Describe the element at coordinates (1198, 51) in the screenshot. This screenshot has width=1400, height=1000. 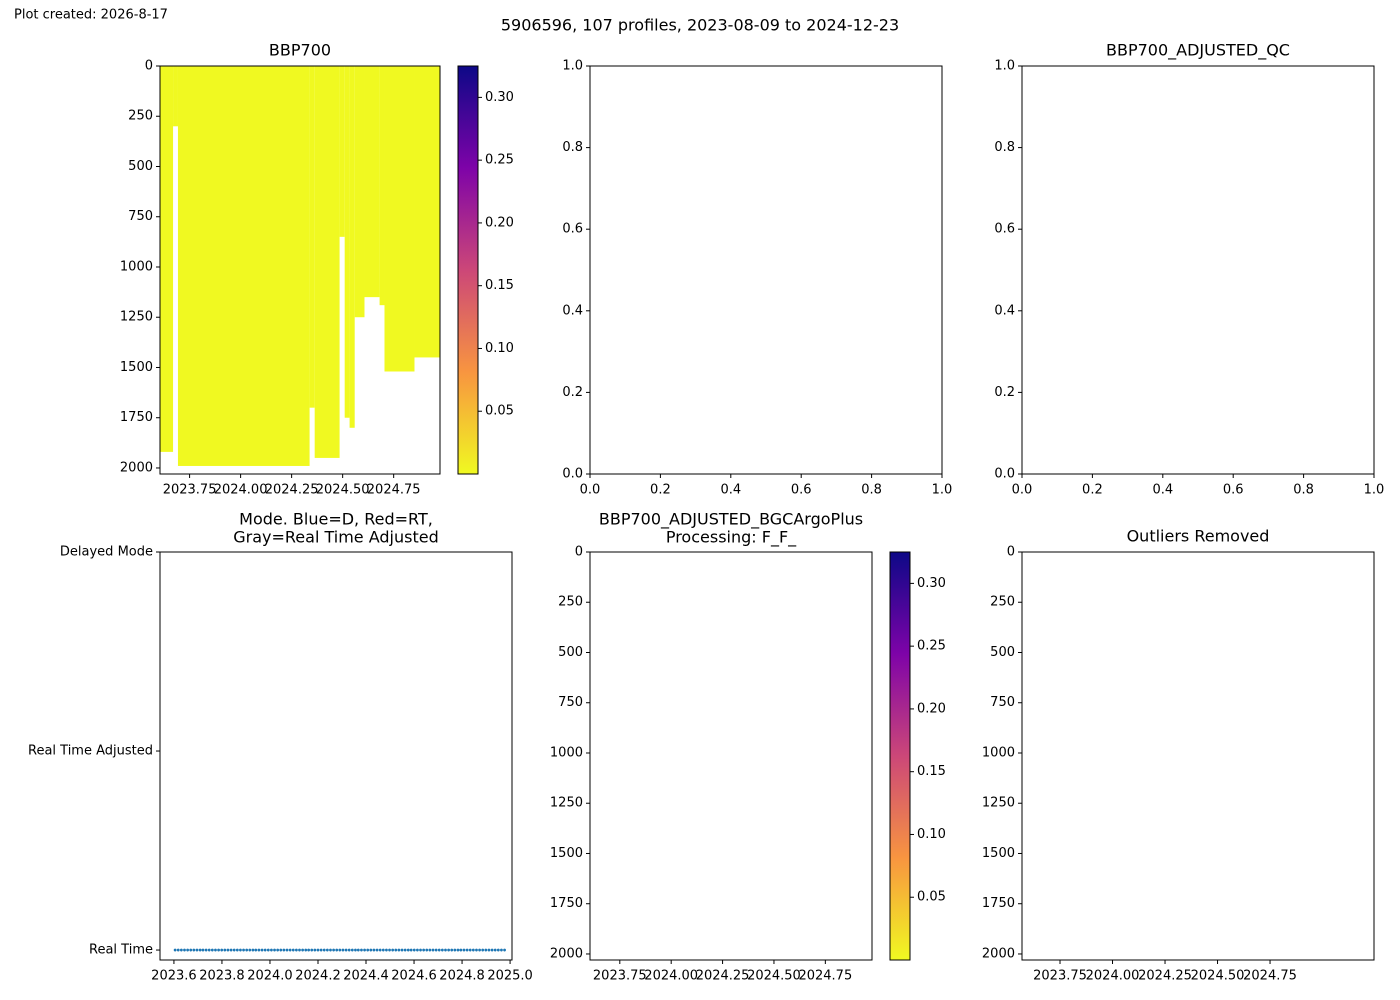
I see `panel-title: BBP700_ADJUSTED_QC` at that location.